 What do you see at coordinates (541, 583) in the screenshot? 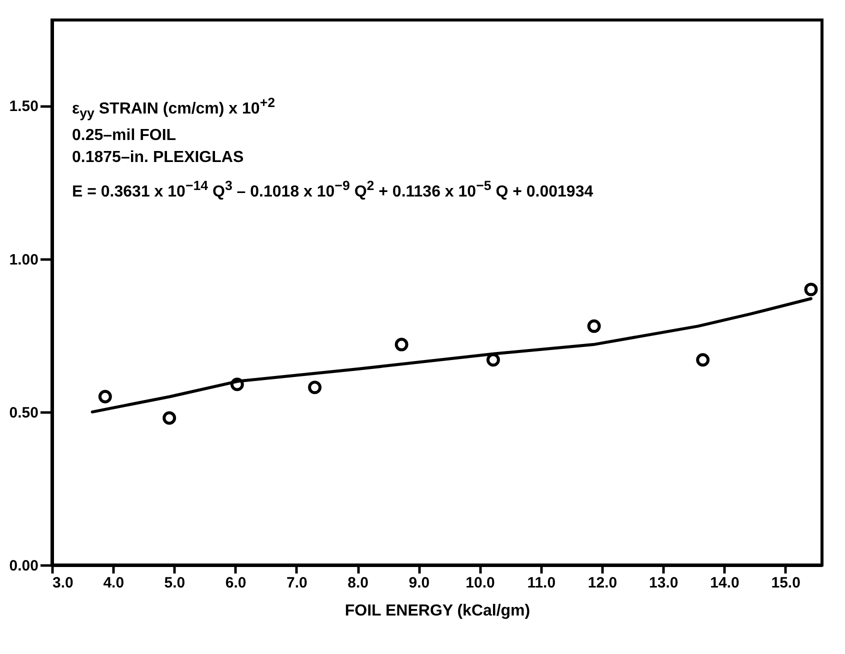
I see `x-tick-label: 11.0` at bounding box center [541, 583].